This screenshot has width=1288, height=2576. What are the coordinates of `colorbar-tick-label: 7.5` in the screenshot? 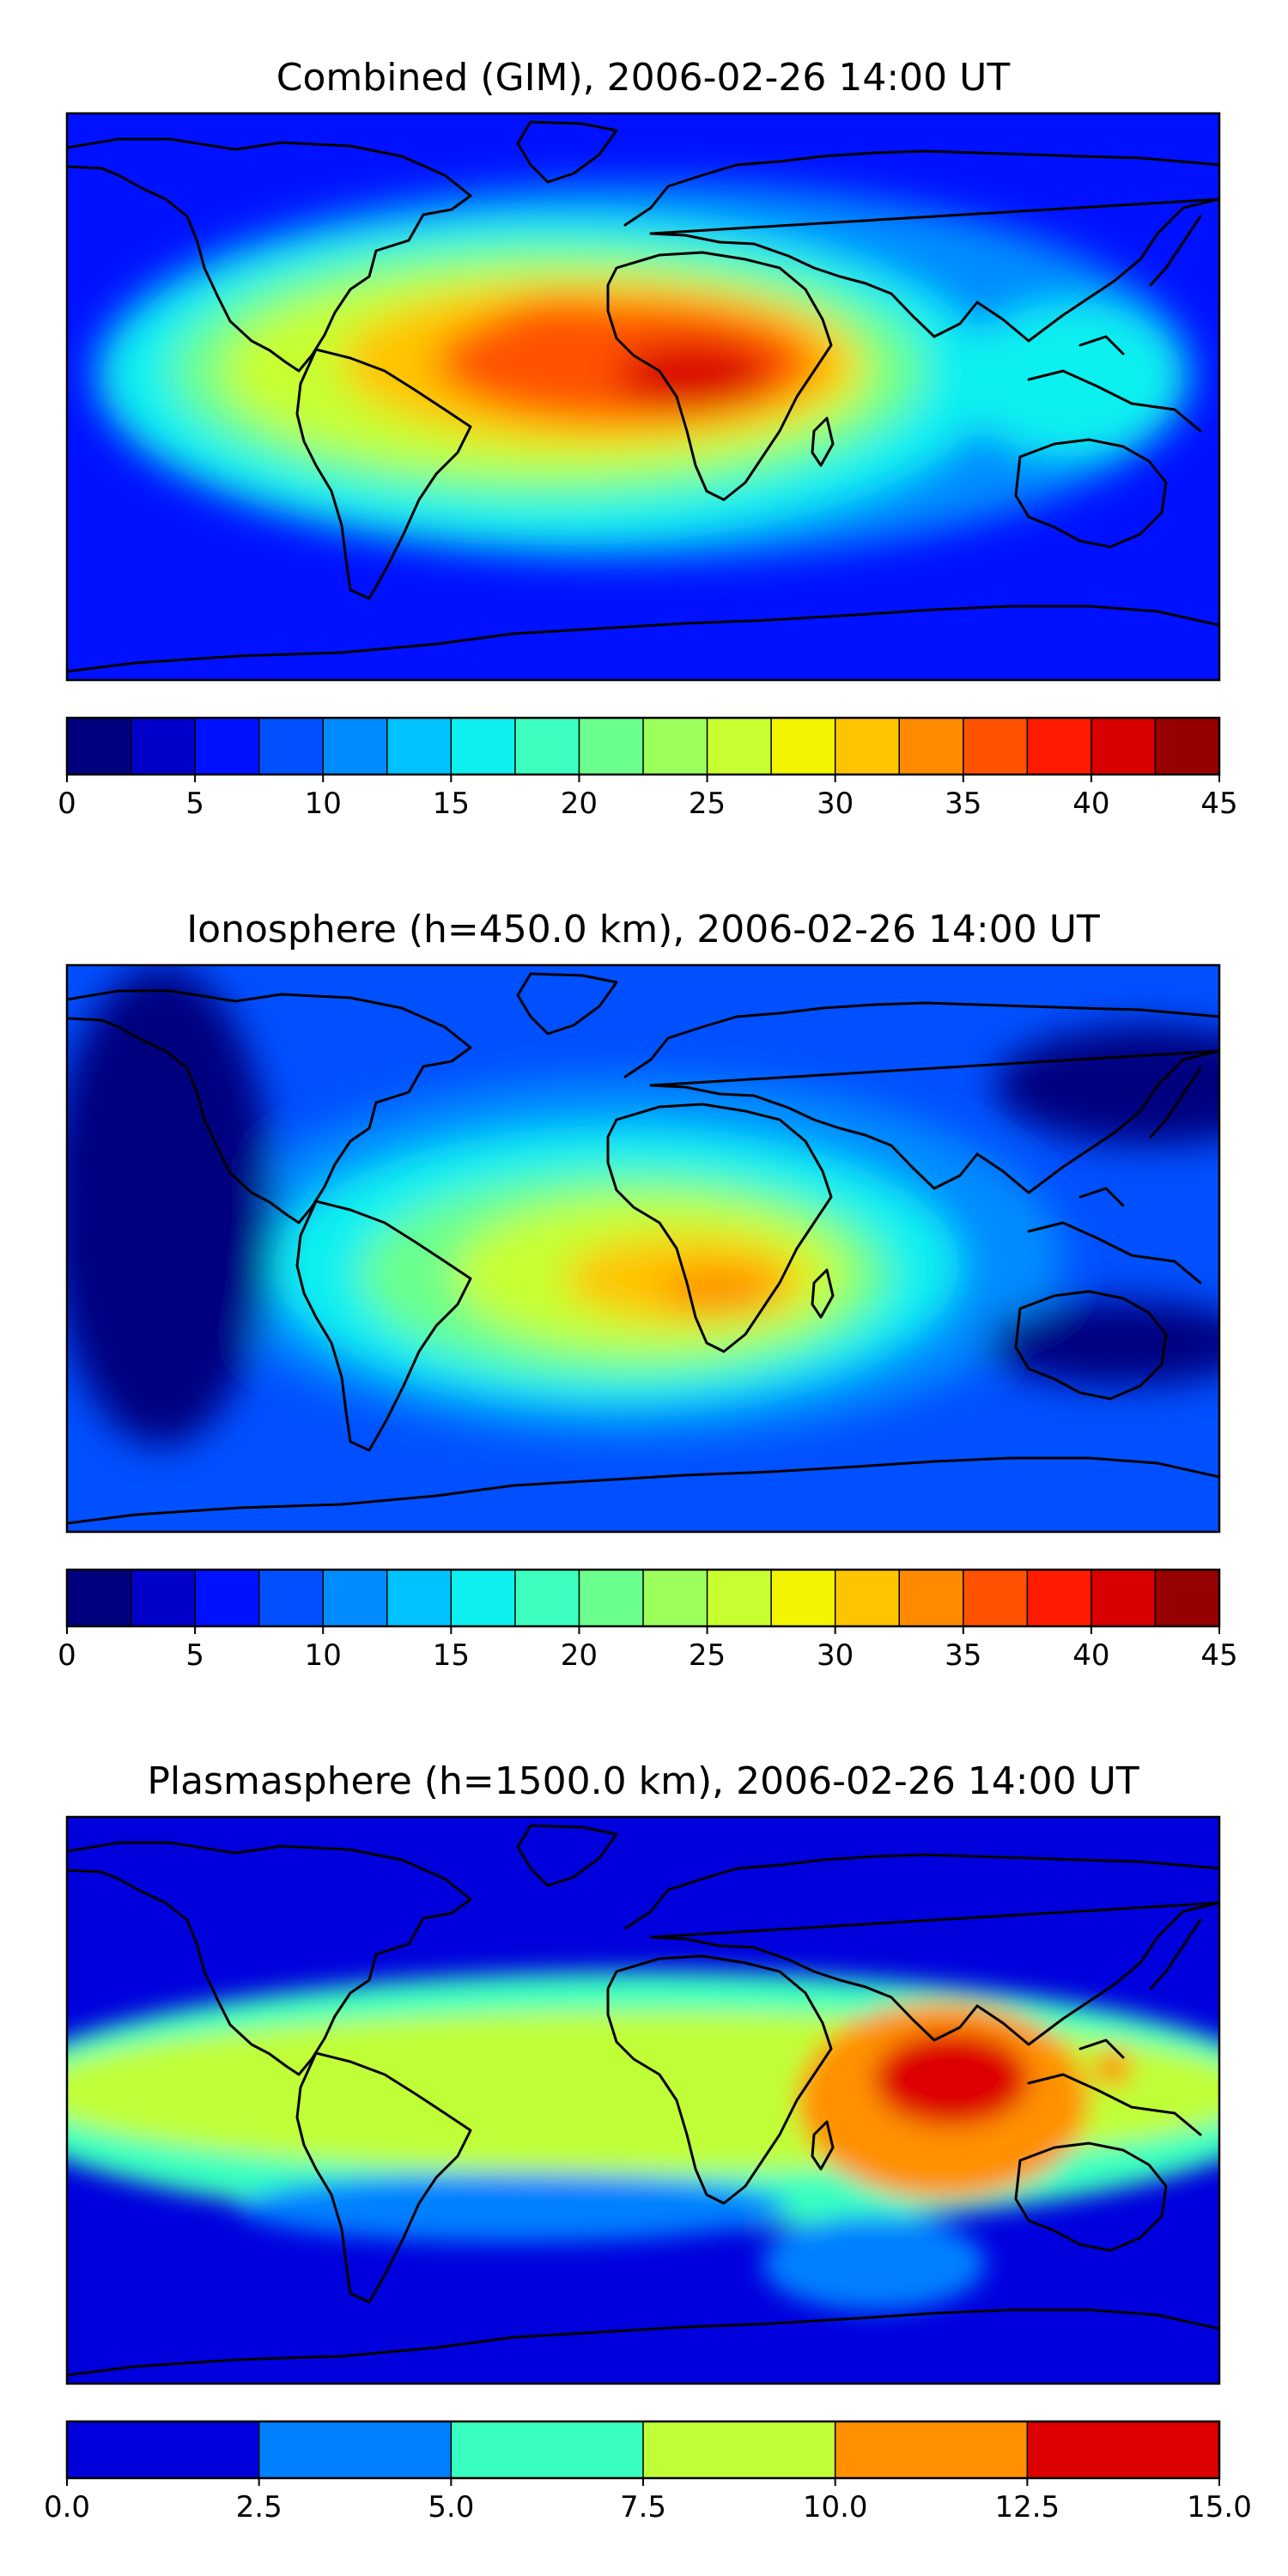 It's located at (643, 2507).